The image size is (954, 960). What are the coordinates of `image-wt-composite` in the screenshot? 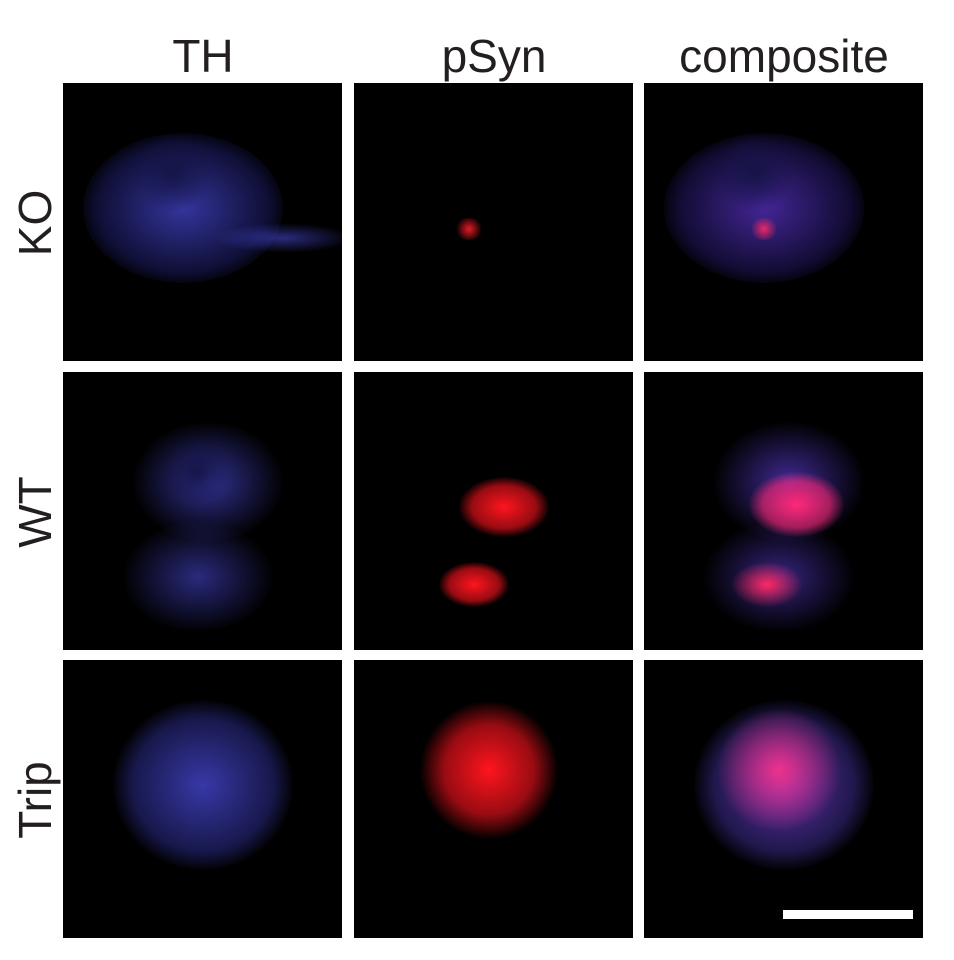 It's located at (783, 511).